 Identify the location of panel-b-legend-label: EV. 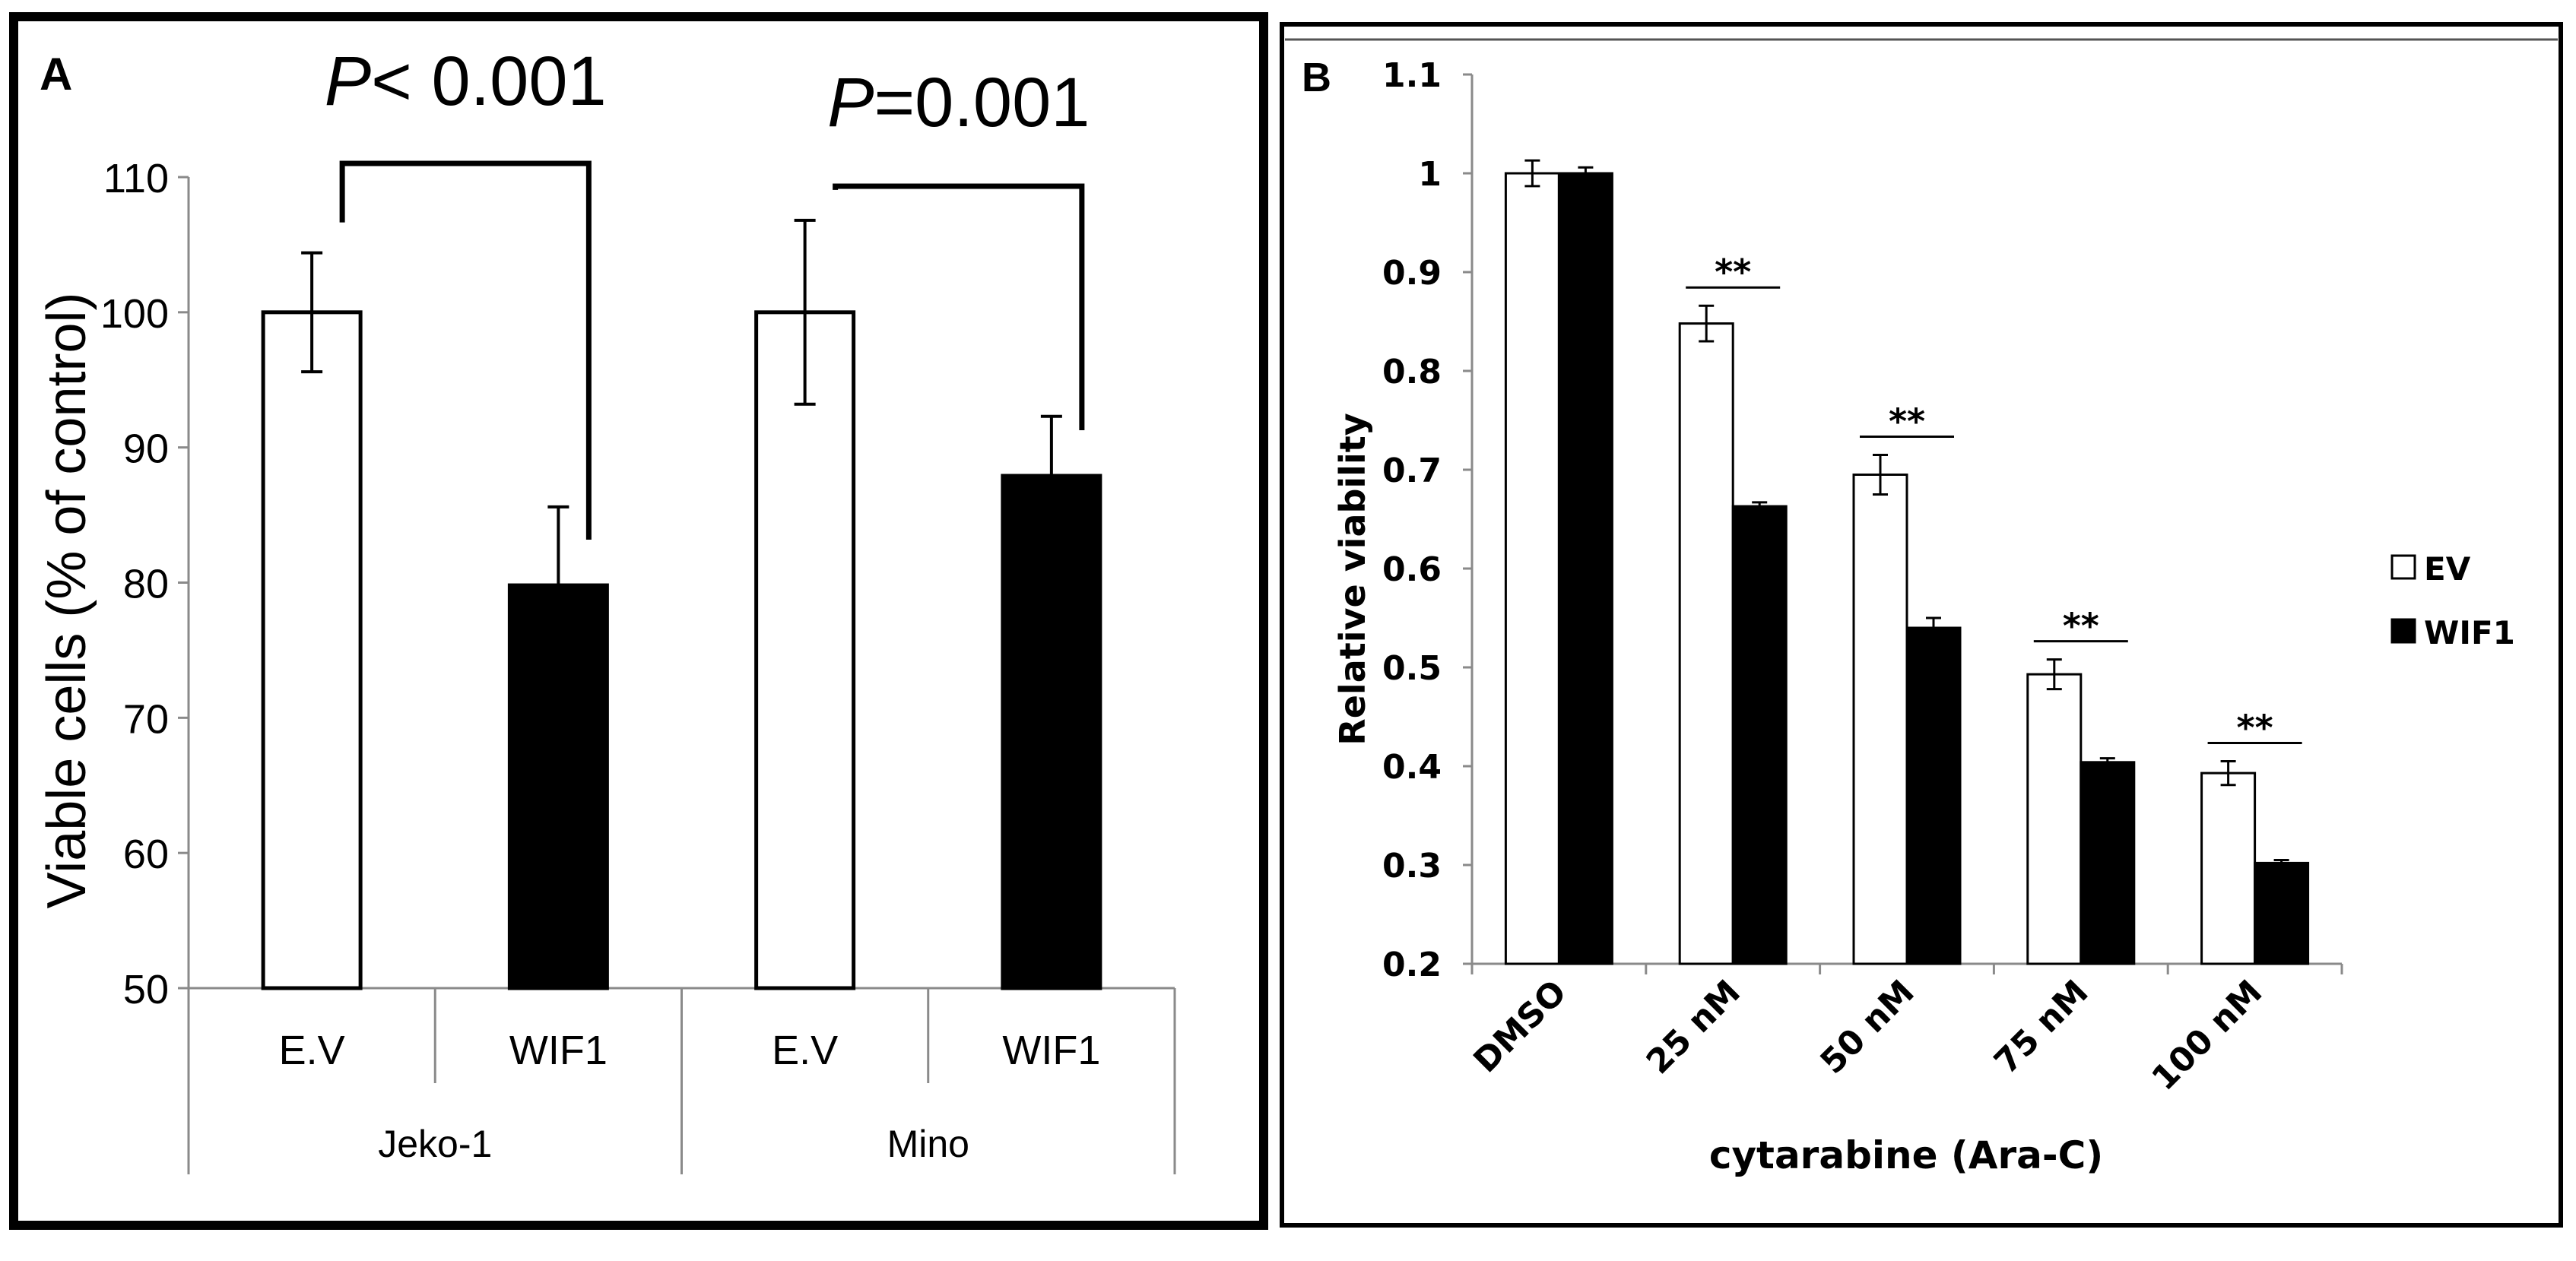
(2447, 569).